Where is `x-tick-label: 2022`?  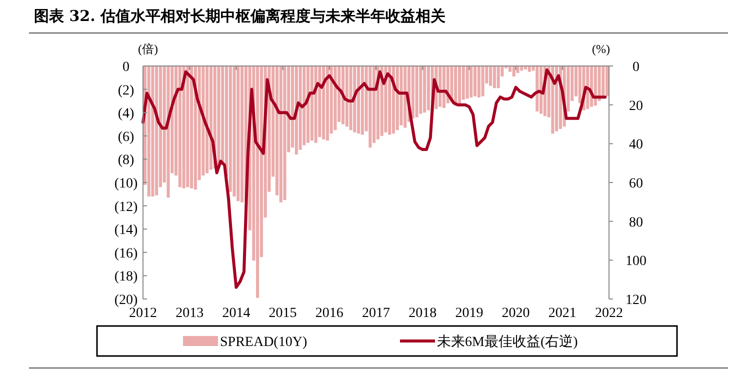
x-tick-label: 2022 is located at coordinates (609, 313).